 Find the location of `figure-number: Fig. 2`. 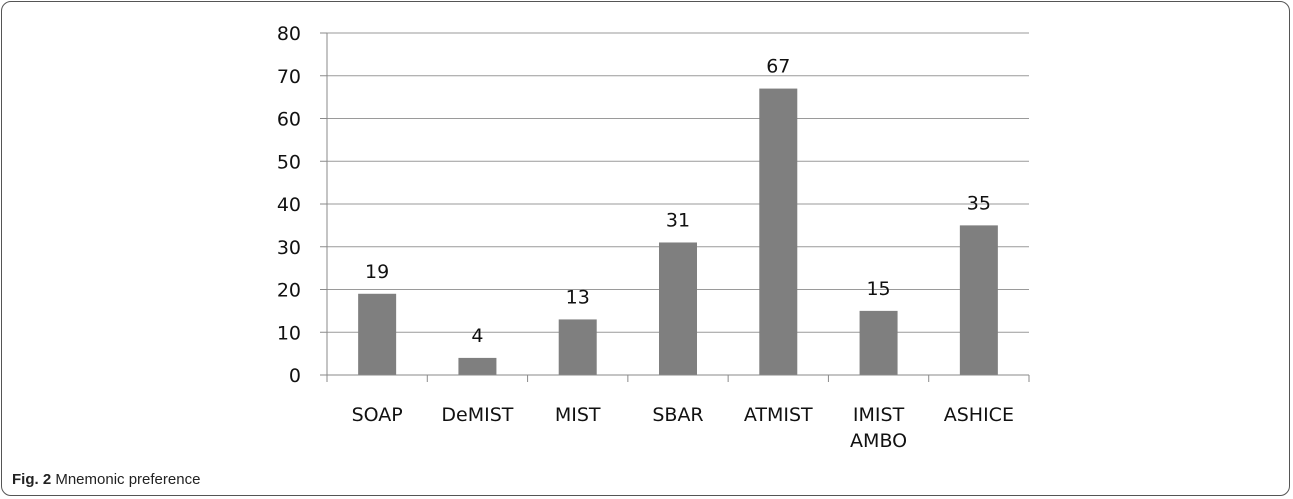

figure-number: Fig. 2 is located at coordinates (32, 479).